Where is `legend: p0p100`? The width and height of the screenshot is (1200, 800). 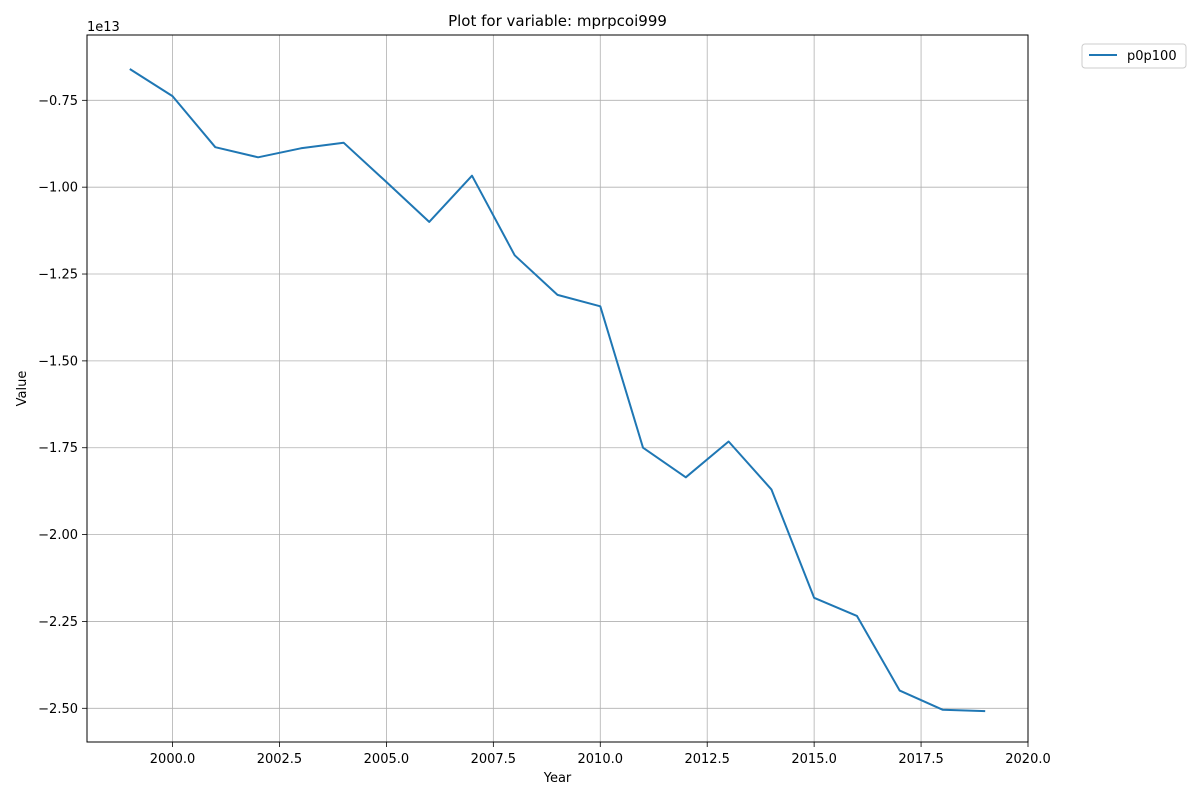
legend: p0p100 is located at coordinates (1134, 56).